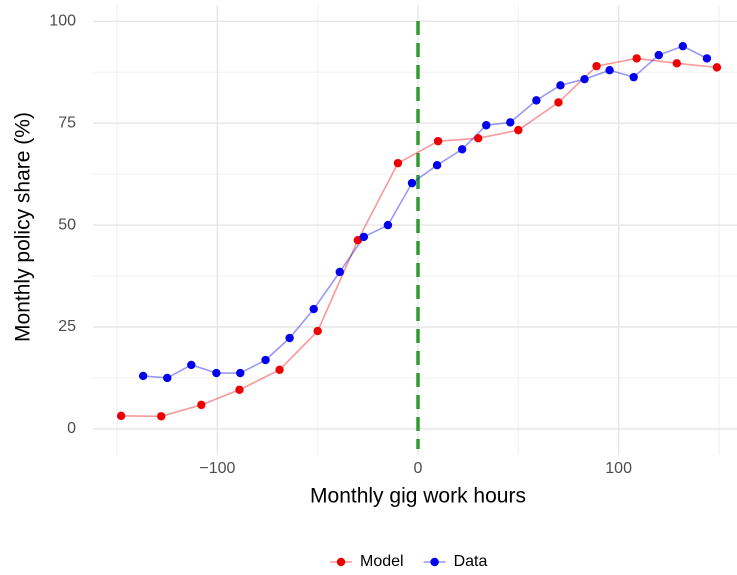 The image size is (737, 575). What do you see at coordinates (418, 496) in the screenshot?
I see `x-axis-title: Monthly gig work hours` at bounding box center [418, 496].